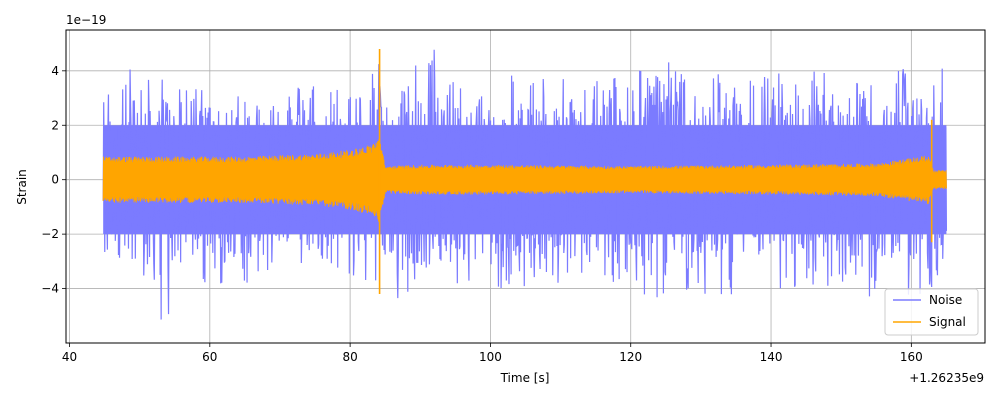  I want to click on x-axis-ticks: 40 60 80 100 120 140 160, so click(492, 353).